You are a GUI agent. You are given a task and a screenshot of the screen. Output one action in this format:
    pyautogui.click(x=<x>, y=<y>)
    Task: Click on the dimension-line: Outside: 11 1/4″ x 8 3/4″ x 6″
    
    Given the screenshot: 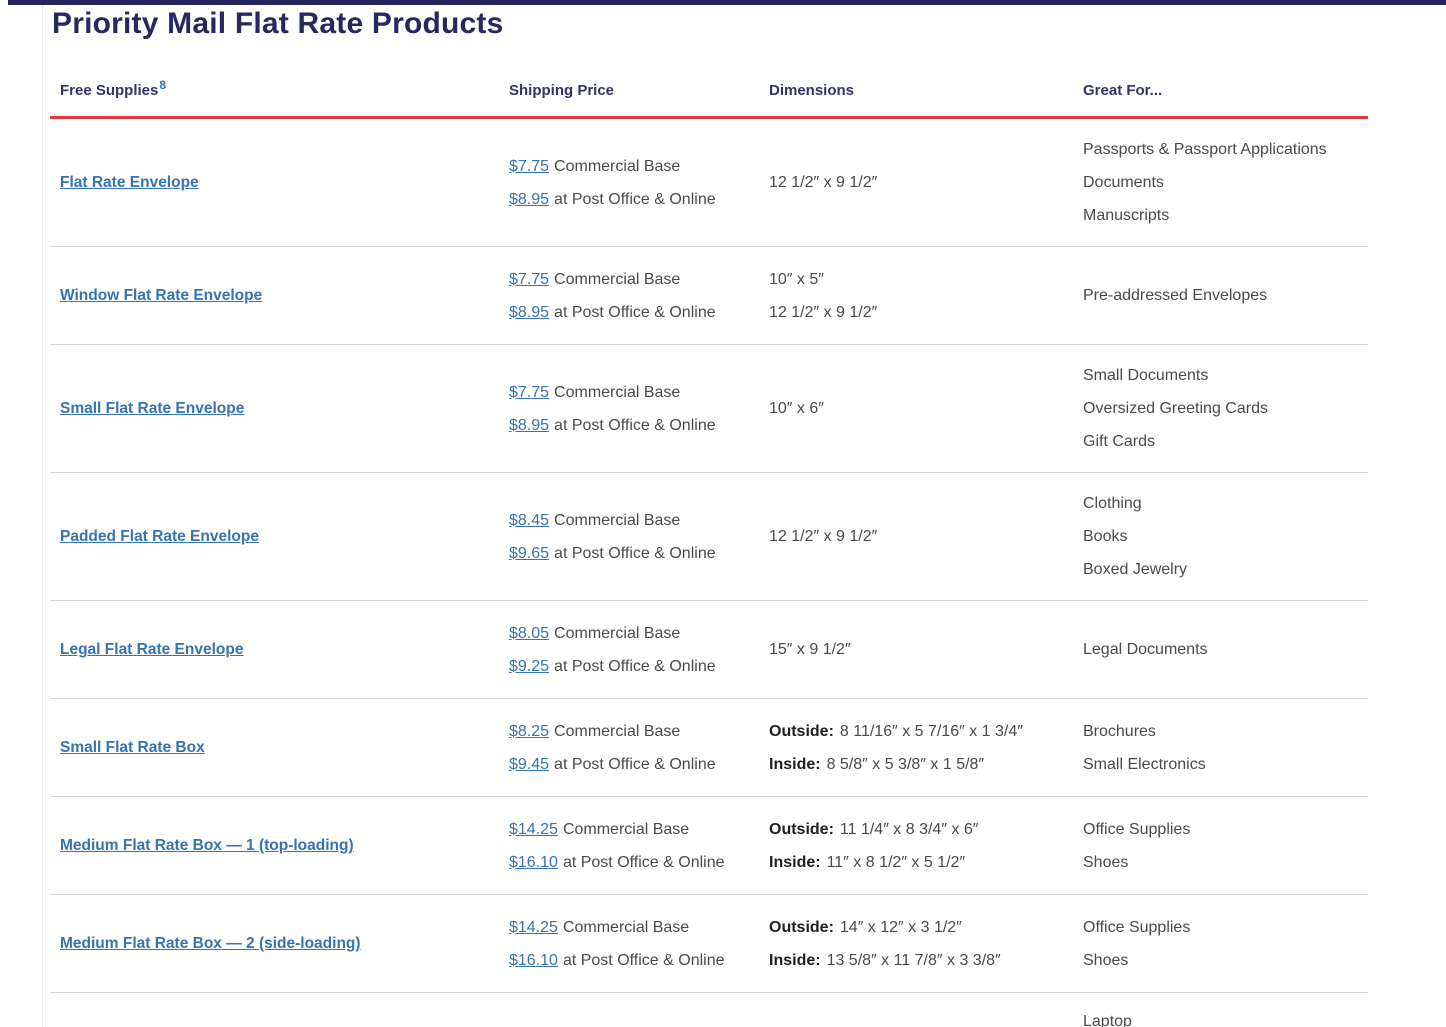 What is the action you would take?
    pyautogui.click(x=926, y=829)
    